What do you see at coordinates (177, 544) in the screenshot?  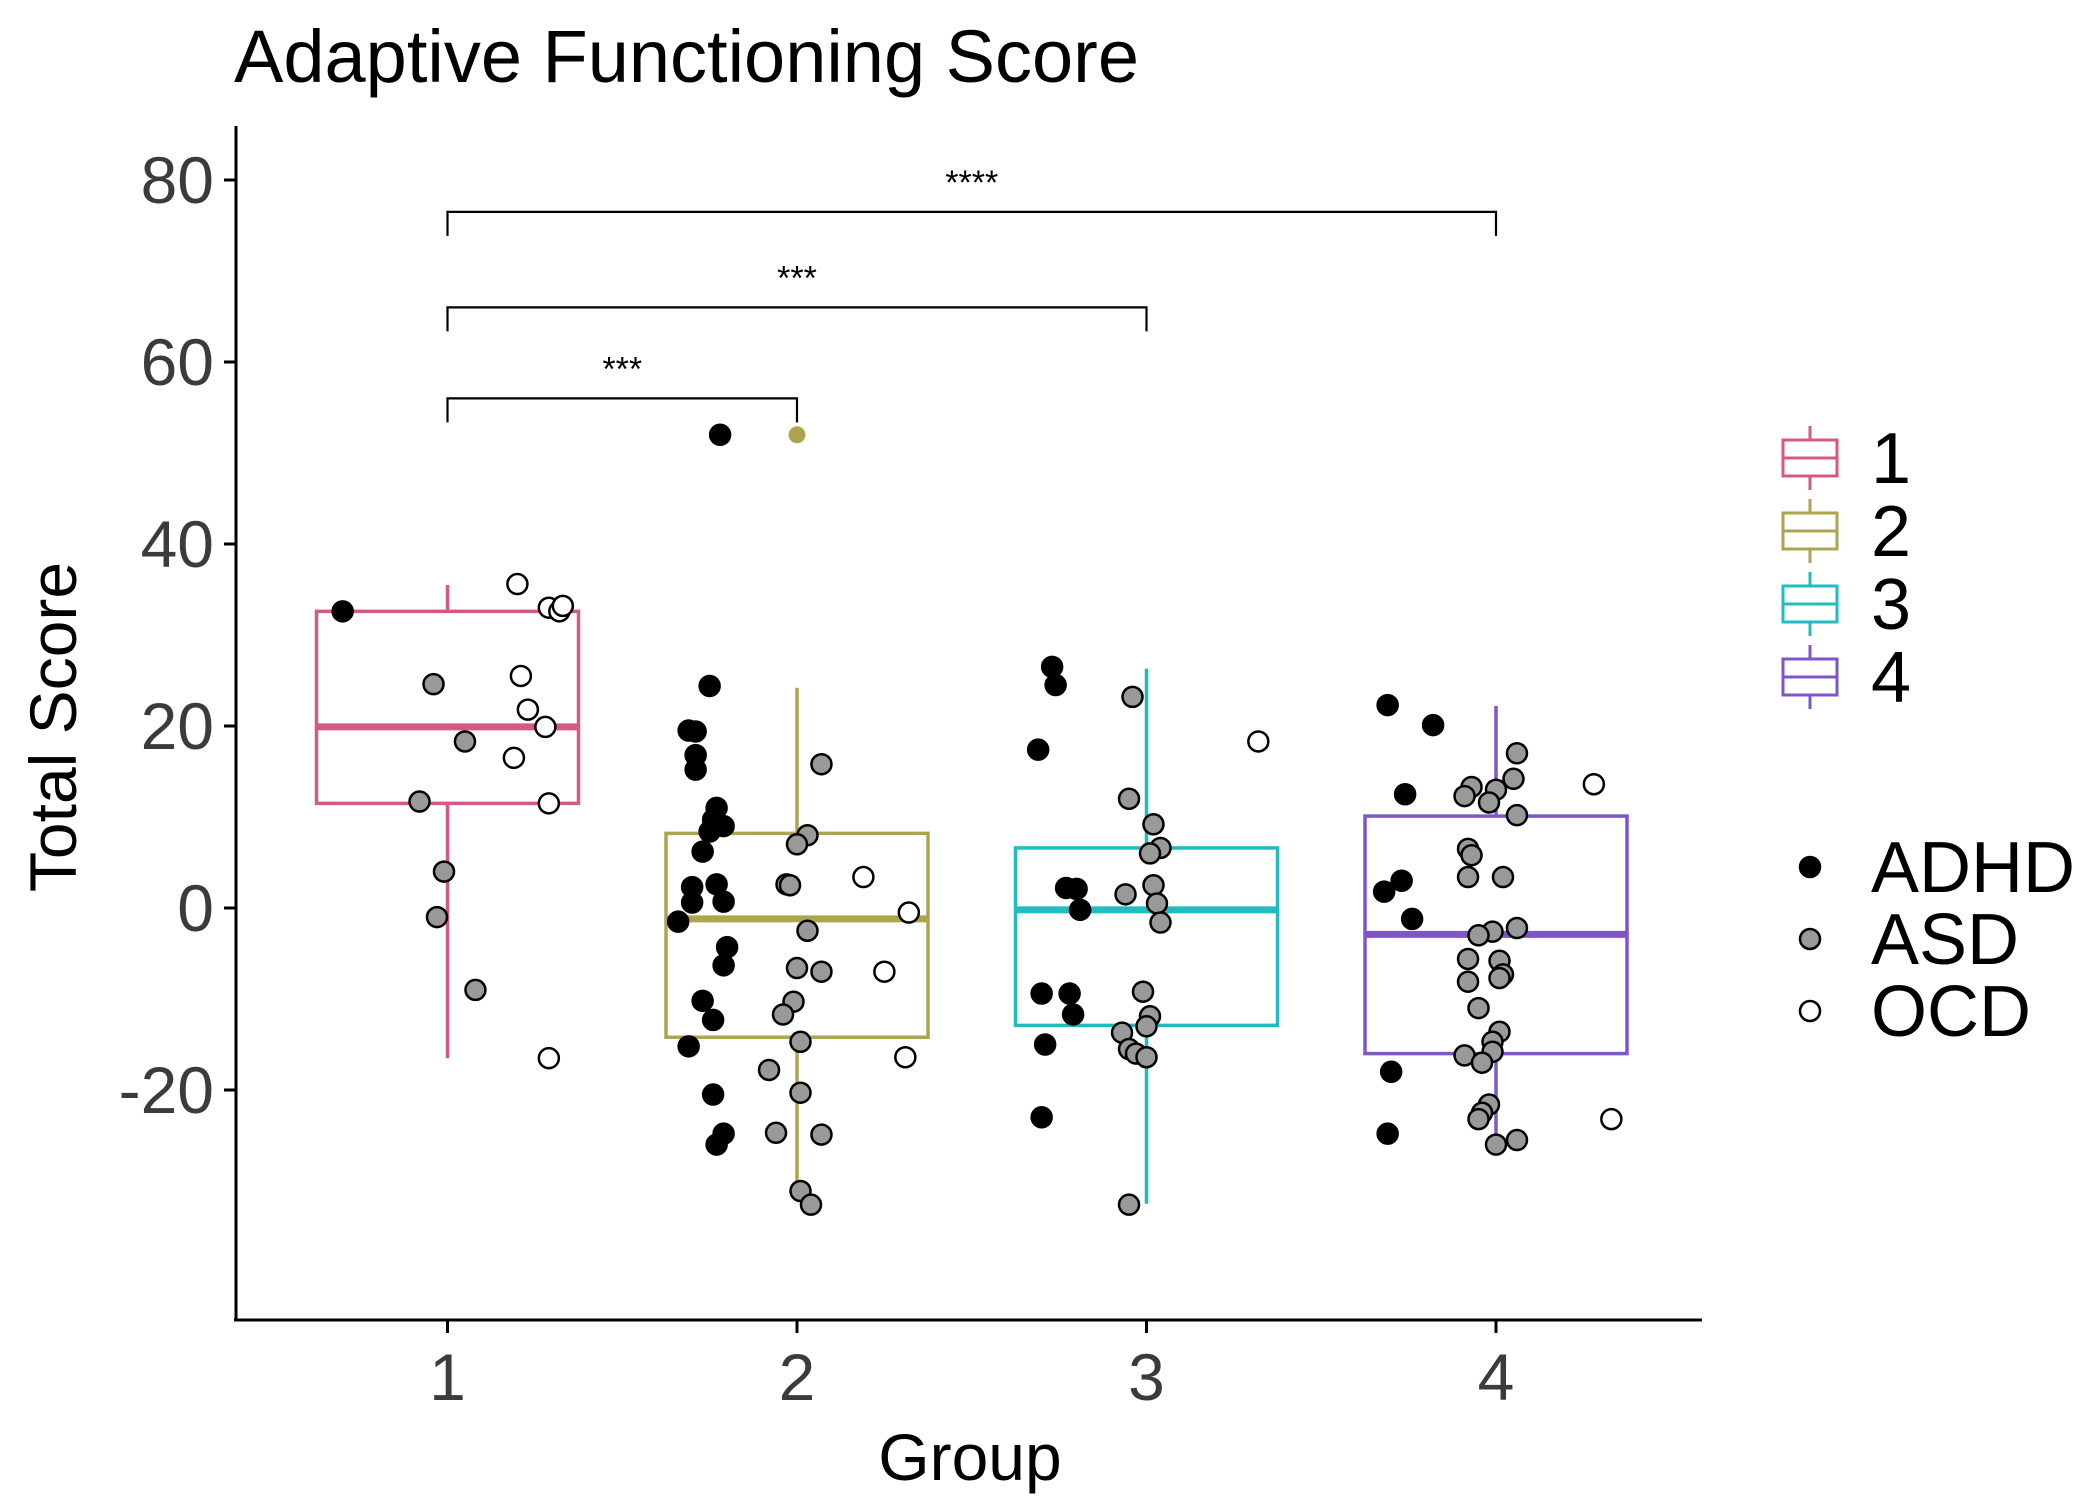 I see `y-tick-label: 40` at bounding box center [177, 544].